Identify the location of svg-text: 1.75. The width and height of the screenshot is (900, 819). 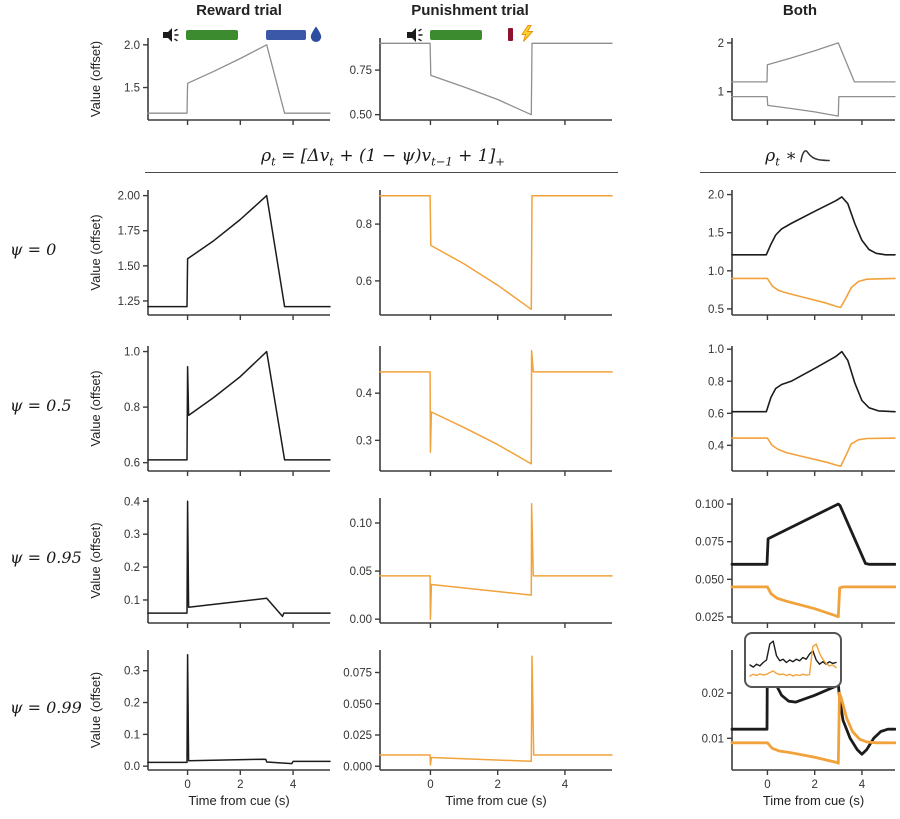
(129, 232).